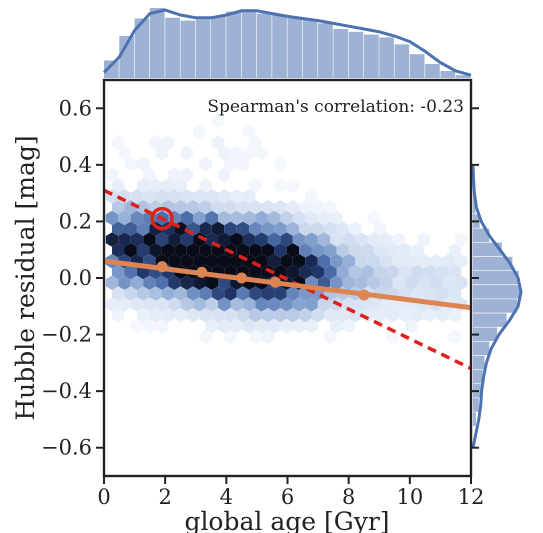 The height and width of the screenshot is (533, 543). I want to click on top-kde-curve, so click(287, 42).